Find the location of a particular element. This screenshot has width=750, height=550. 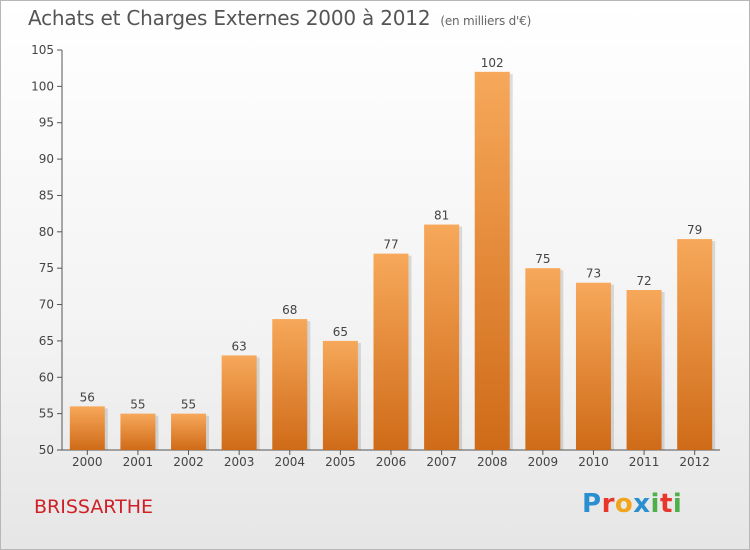

bar-value-label: 56 is located at coordinates (87, 397).